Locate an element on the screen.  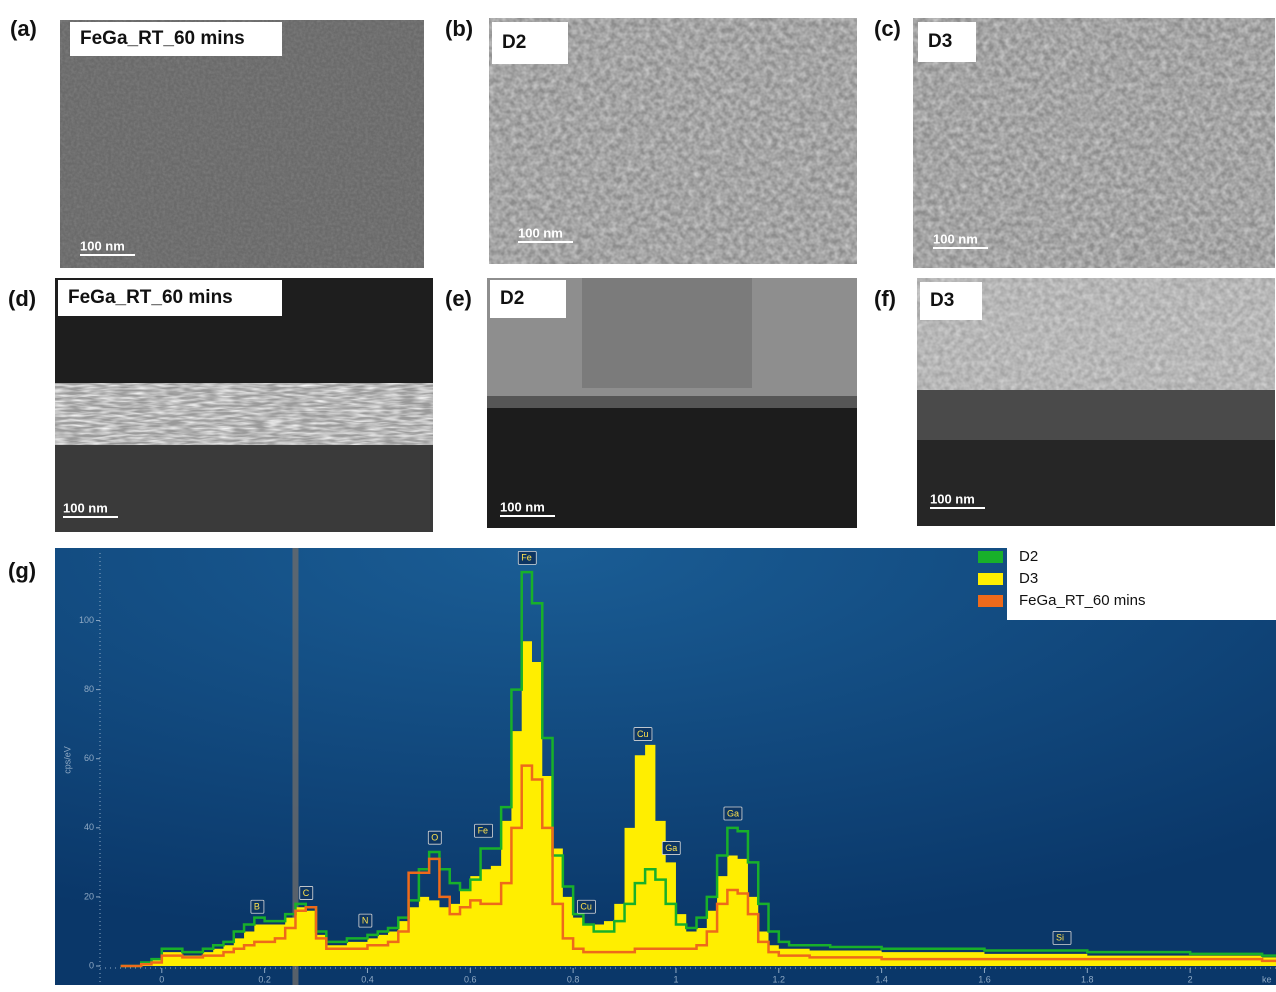
annotation-label: N is located at coordinates (365, 920).